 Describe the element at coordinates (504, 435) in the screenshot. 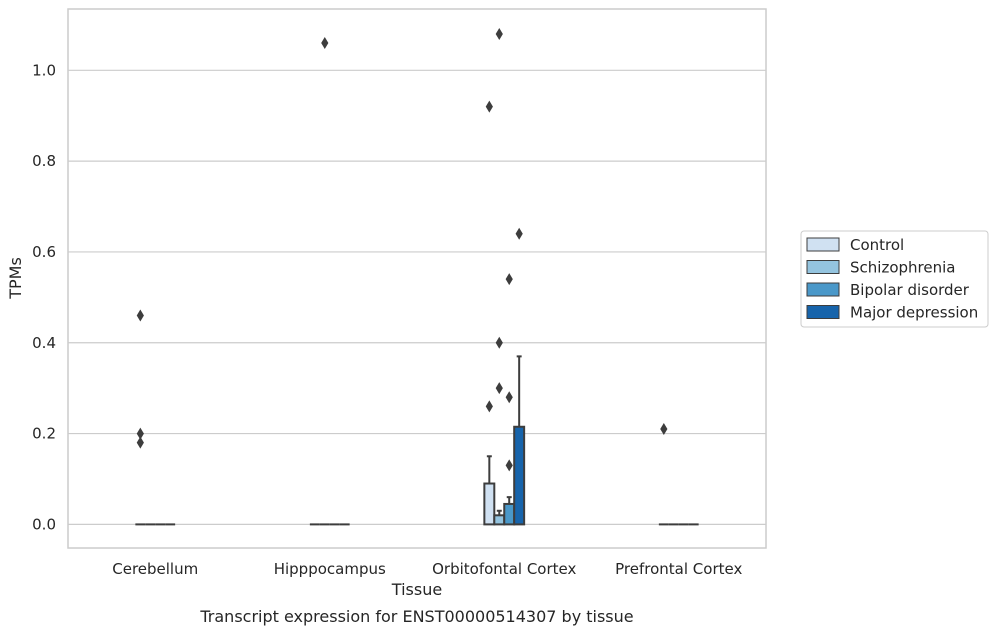

I see `error-bars` at that location.